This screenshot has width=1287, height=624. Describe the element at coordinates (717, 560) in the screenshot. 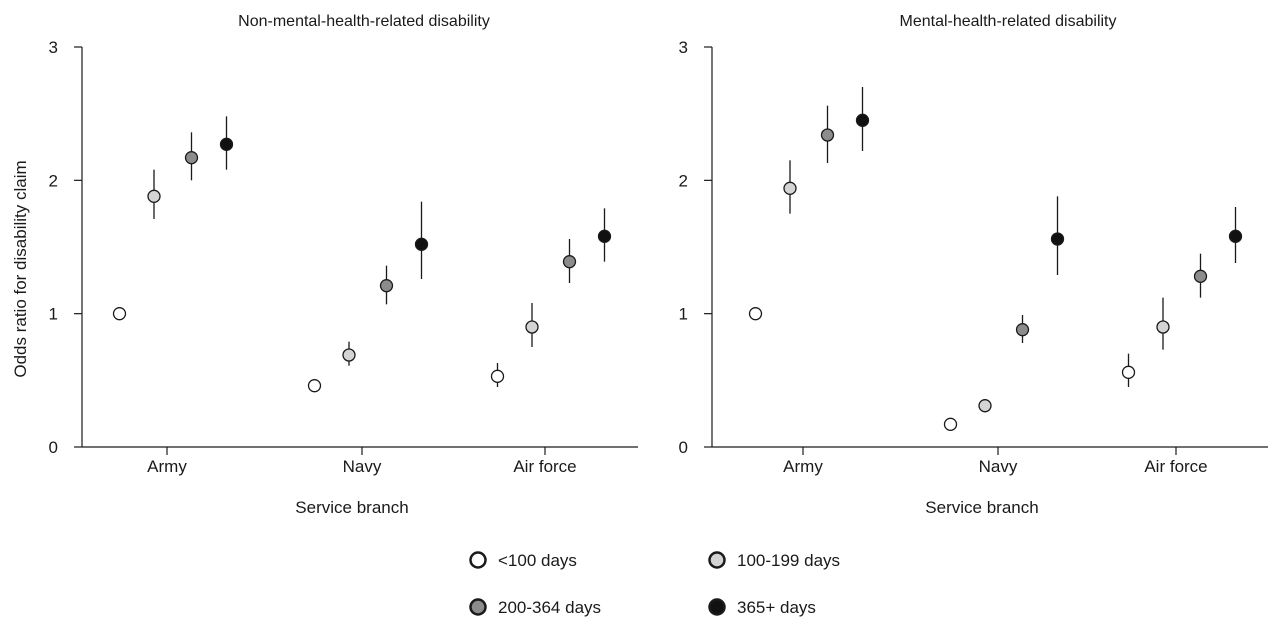

I see `legend-marker-circle-light-gray` at that location.